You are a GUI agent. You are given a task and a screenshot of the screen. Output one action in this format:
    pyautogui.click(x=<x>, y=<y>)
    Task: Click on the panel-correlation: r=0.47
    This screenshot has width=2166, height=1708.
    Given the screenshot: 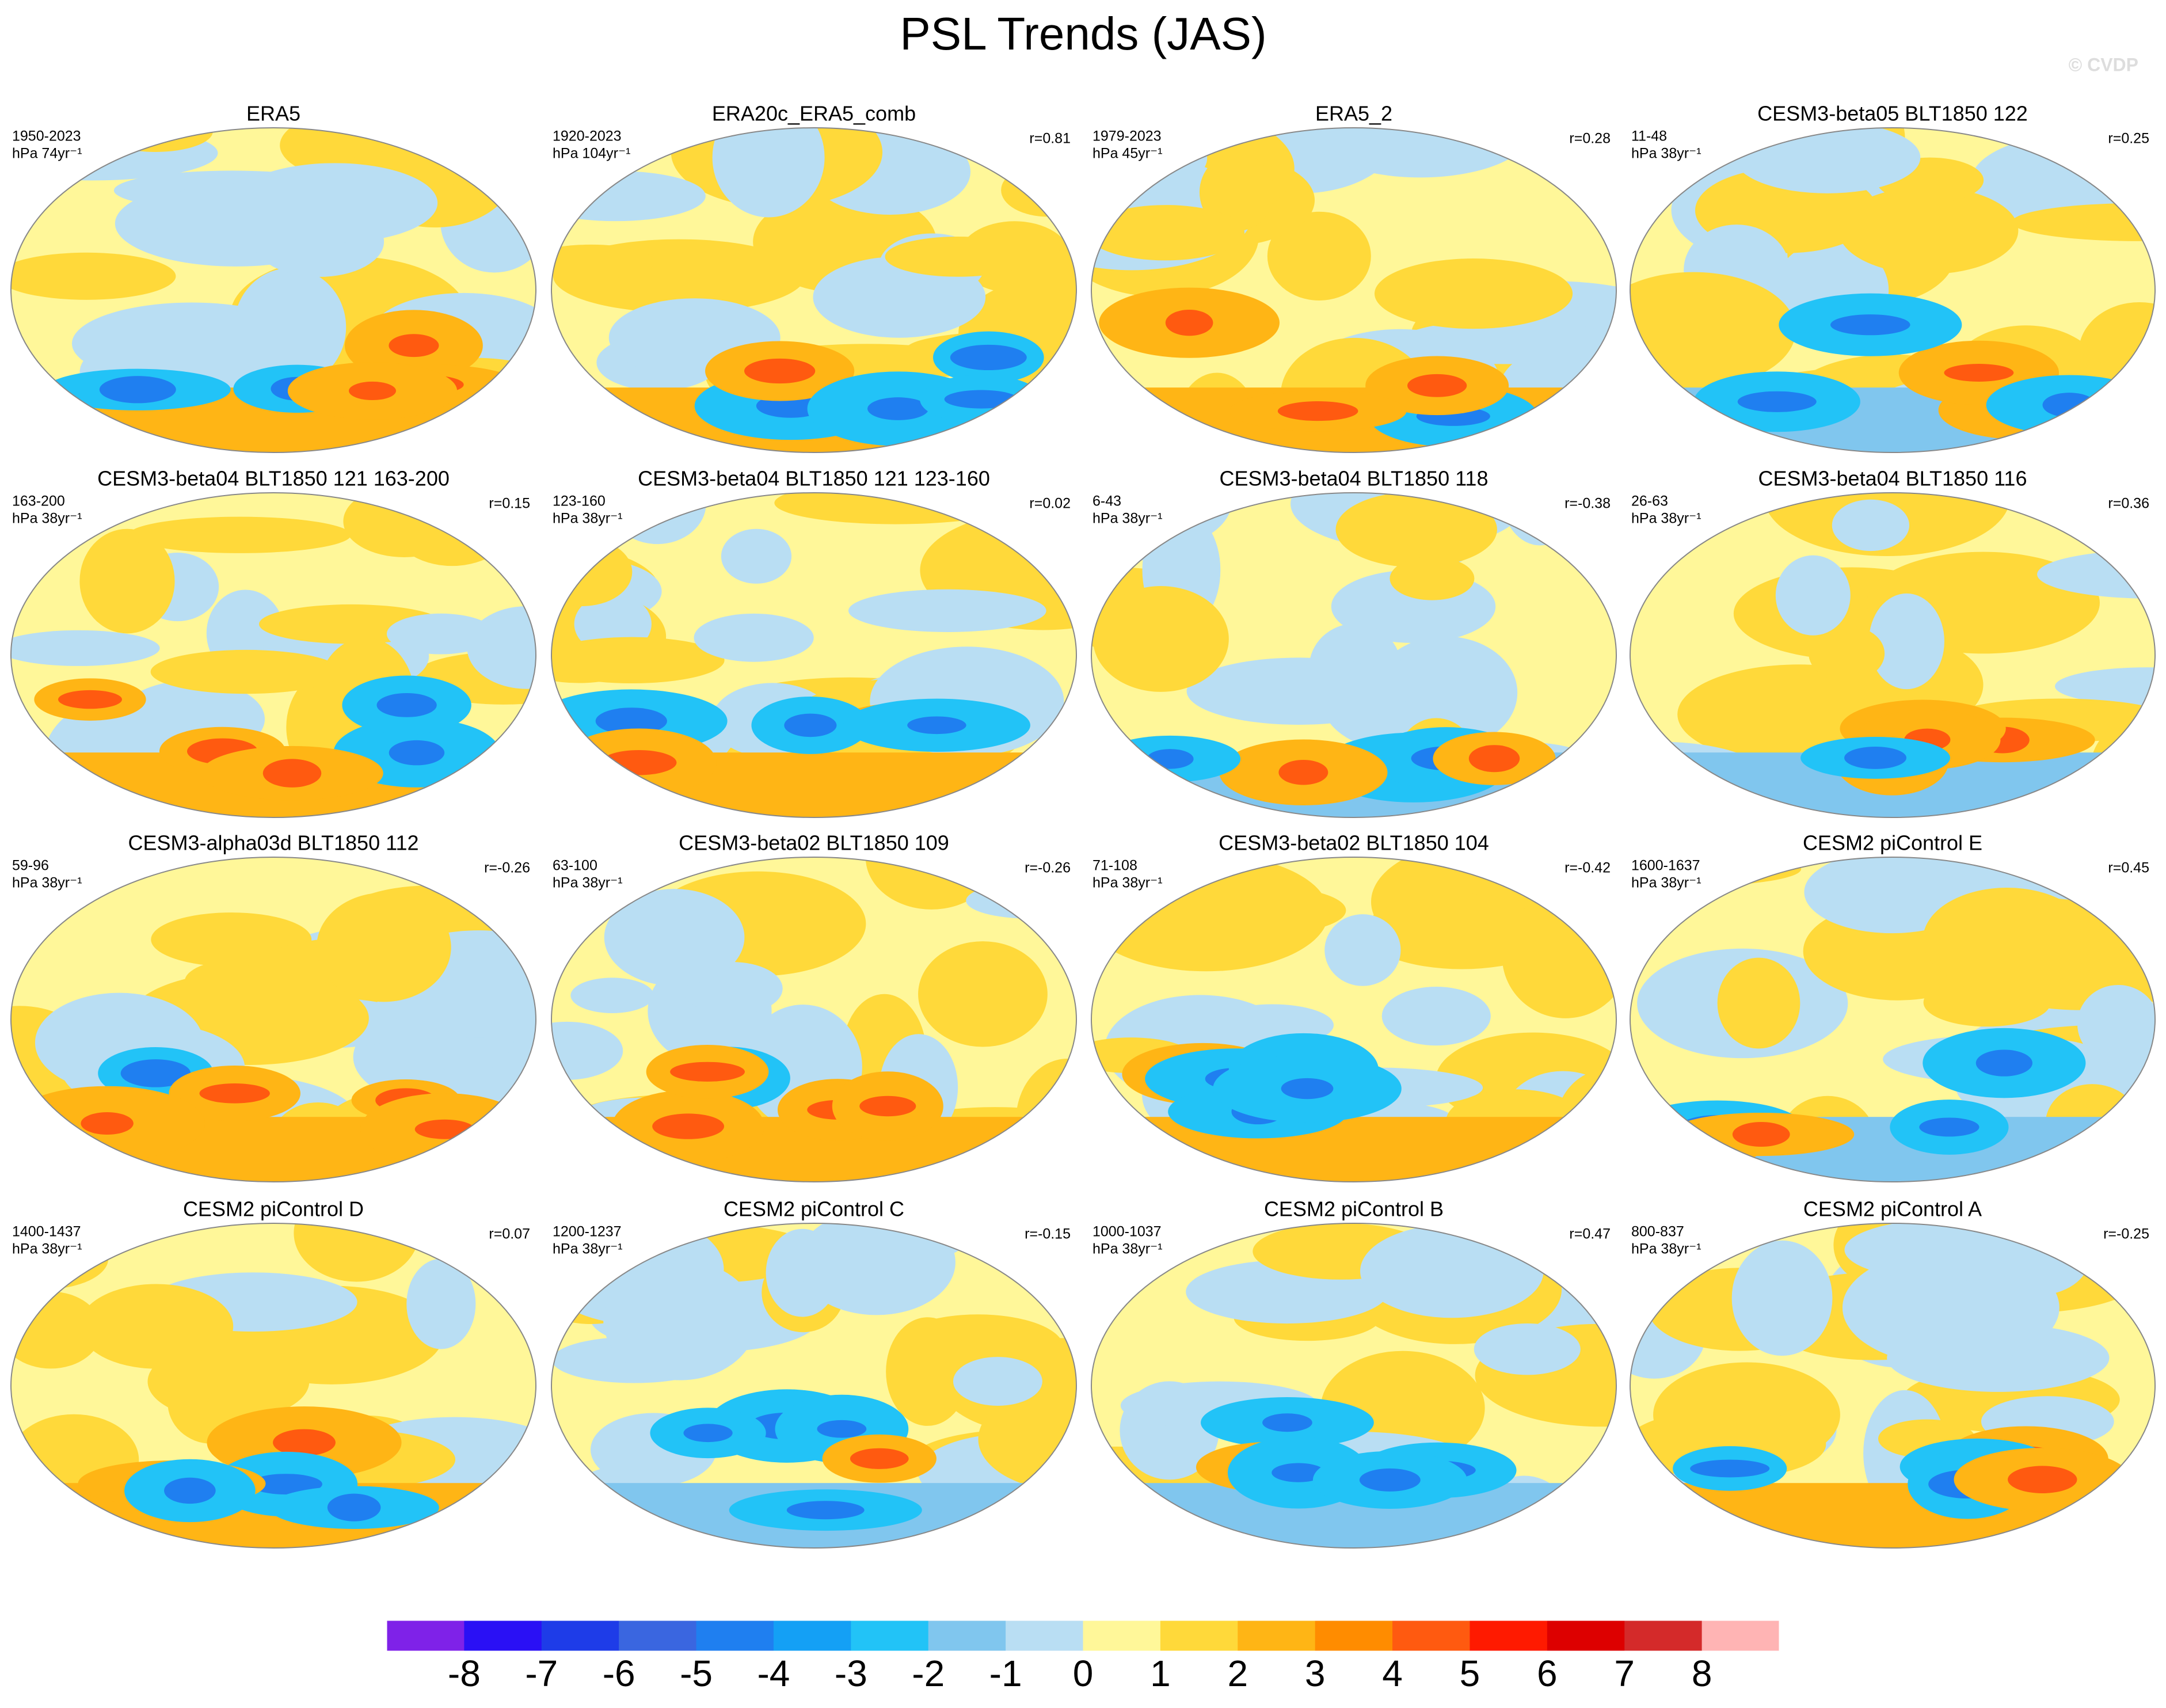 What is the action you would take?
    pyautogui.click(x=1590, y=1234)
    